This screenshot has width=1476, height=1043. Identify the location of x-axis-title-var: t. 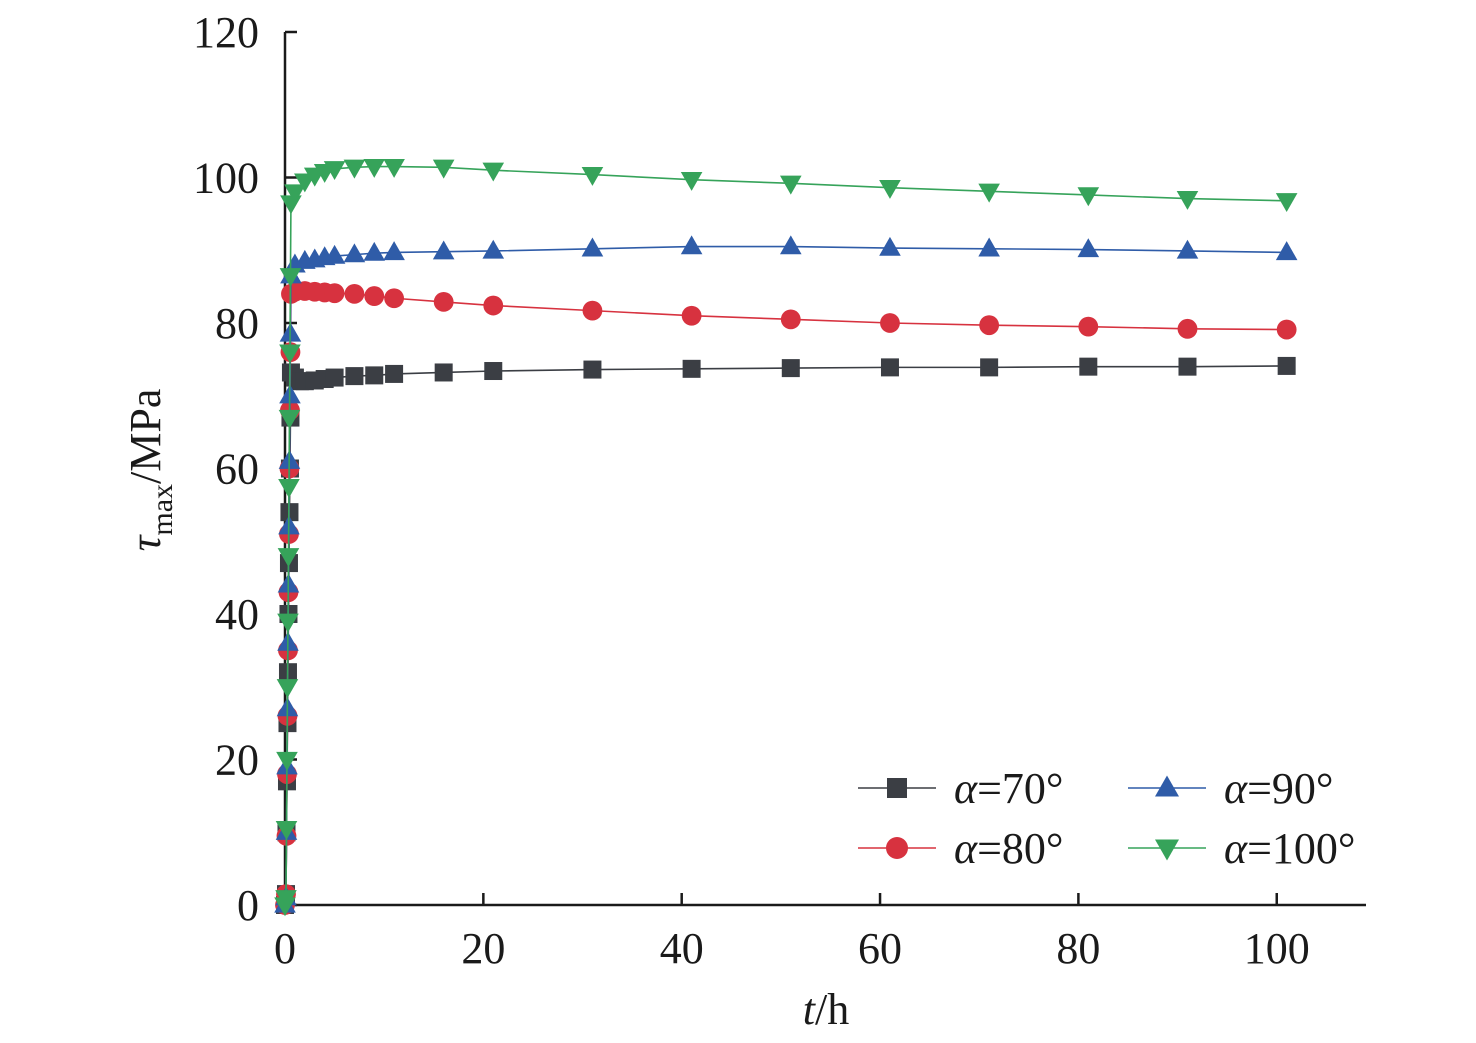
(810, 1009).